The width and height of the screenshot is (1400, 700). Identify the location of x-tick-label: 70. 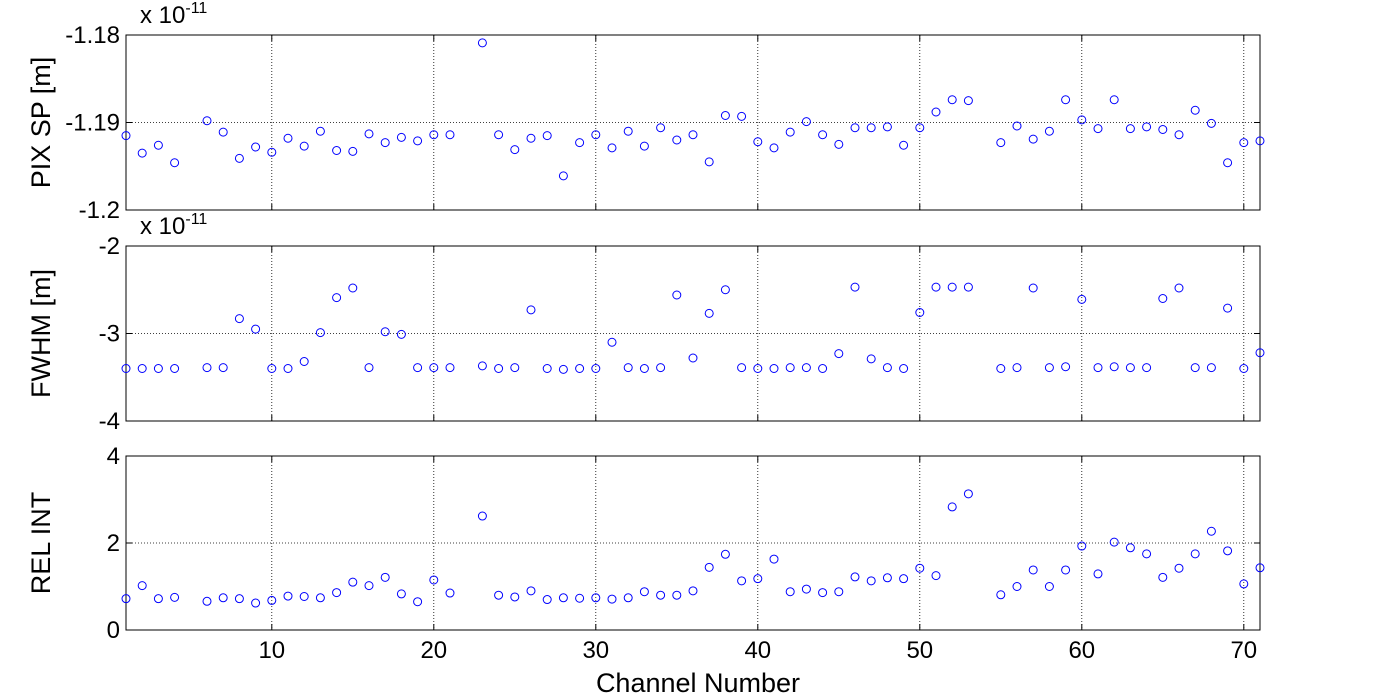
(1243, 650).